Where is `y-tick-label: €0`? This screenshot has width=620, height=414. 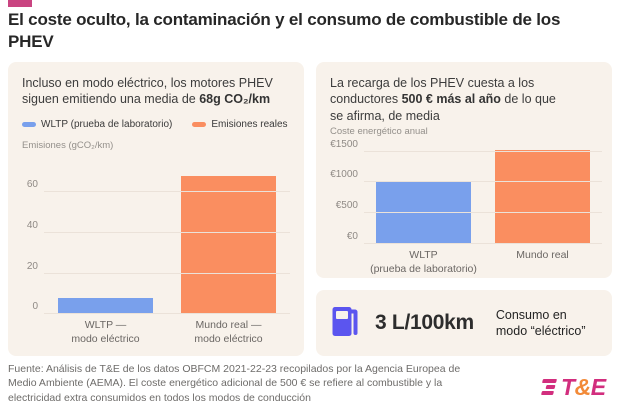 y-tick-label: €0 is located at coordinates (352, 236).